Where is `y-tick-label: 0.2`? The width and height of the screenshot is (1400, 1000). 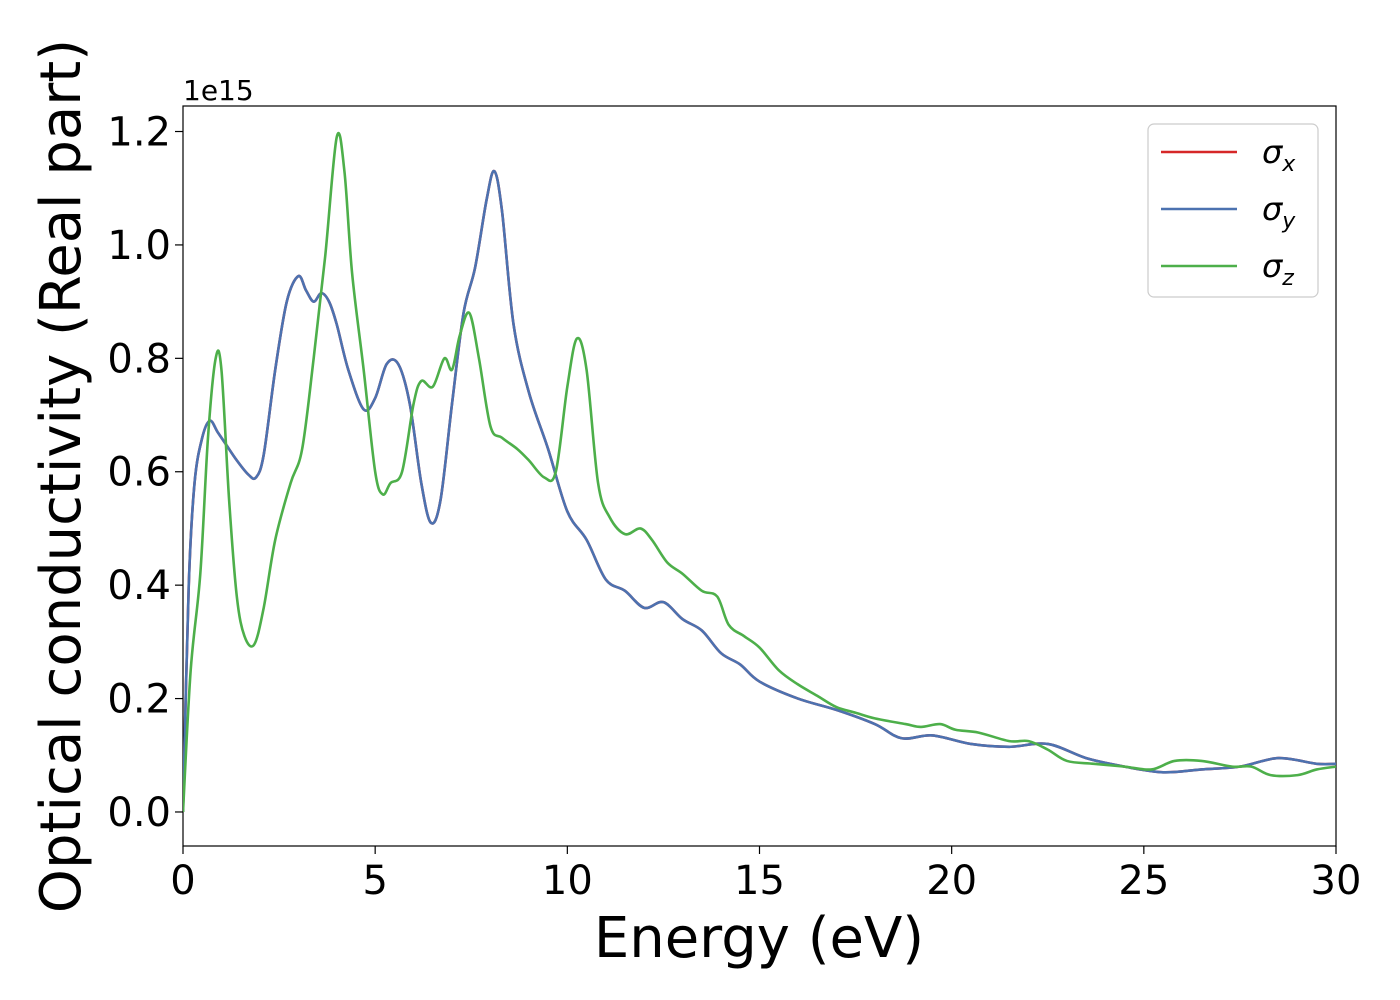
y-tick-label: 0.2 is located at coordinates (139, 700).